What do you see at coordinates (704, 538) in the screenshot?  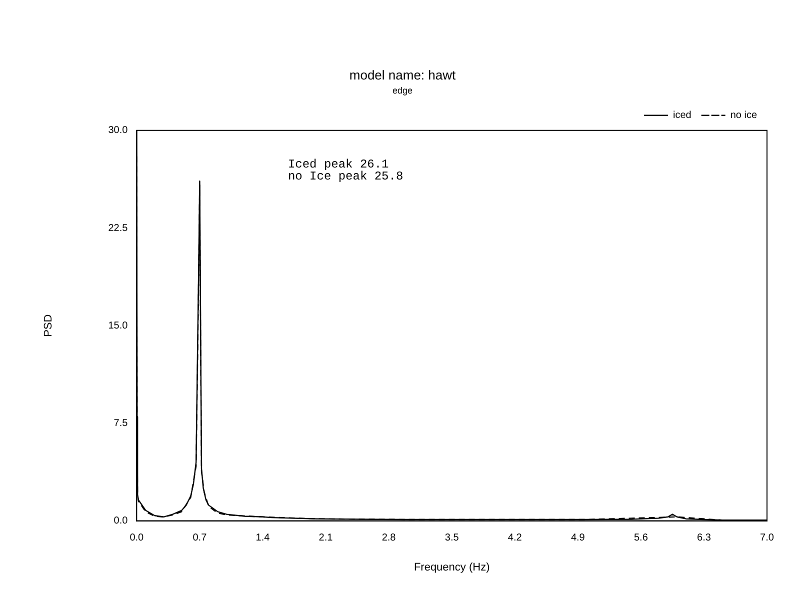 I see `x-tick-label: 6.3` at bounding box center [704, 538].